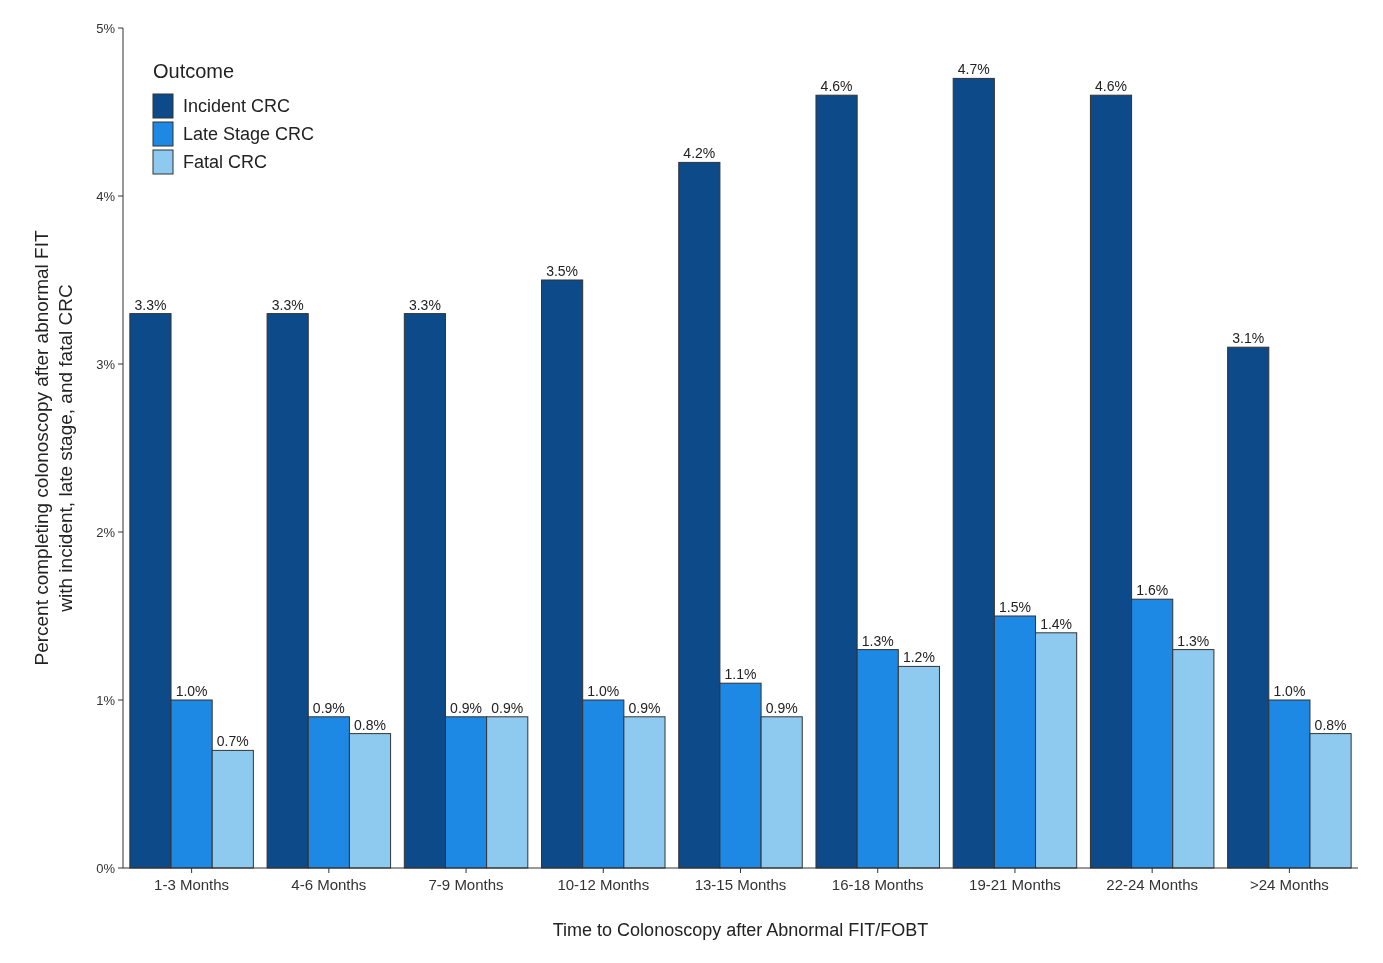 The height and width of the screenshot is (963, 1383). What do you see at coordinates (1014, 607) in the screenshot?
I see `data-label: 1.5%` at bounding box center [1014, 607].